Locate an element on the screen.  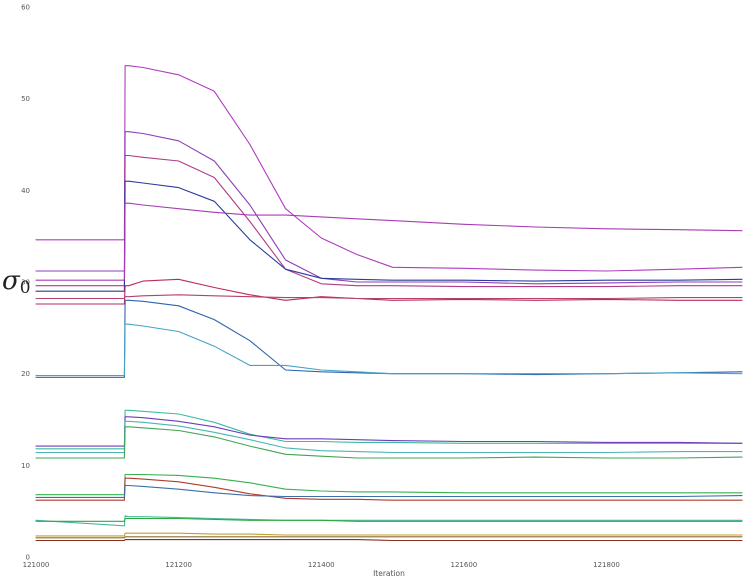
y-tick-label: 20 is located at coordinates (25, 374).